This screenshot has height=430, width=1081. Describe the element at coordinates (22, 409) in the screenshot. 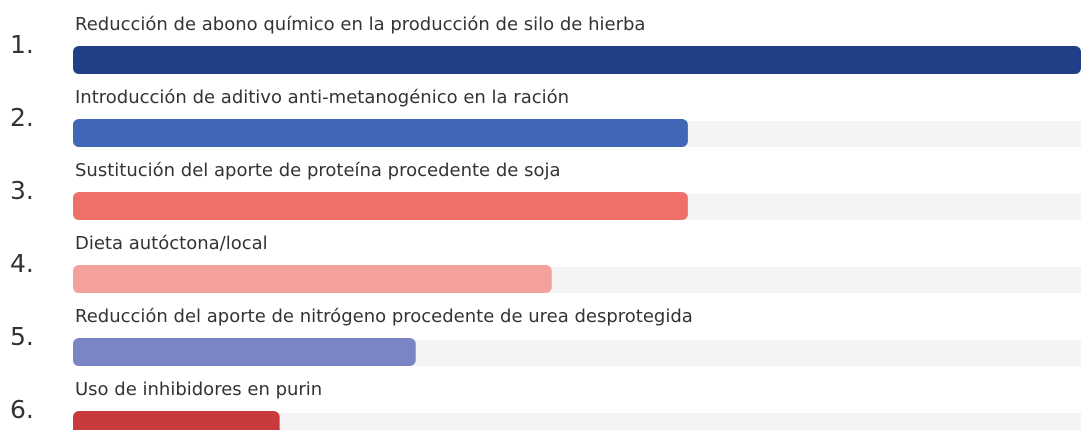

I see `rank: 6.` at that location.